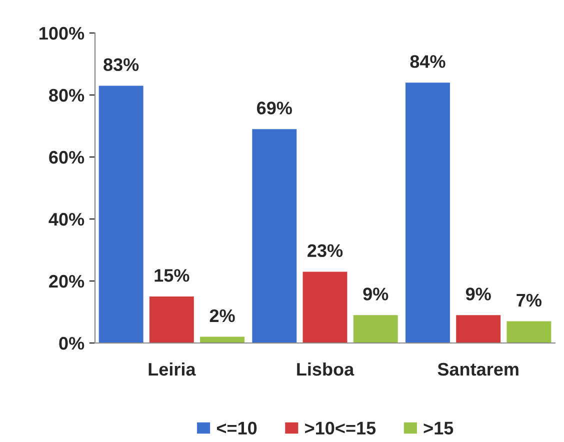 This screenshot has height=442, width=564. Describe the element at coordinates (172, 275) in the screenshot. I see `data-label: 15%` at that location.